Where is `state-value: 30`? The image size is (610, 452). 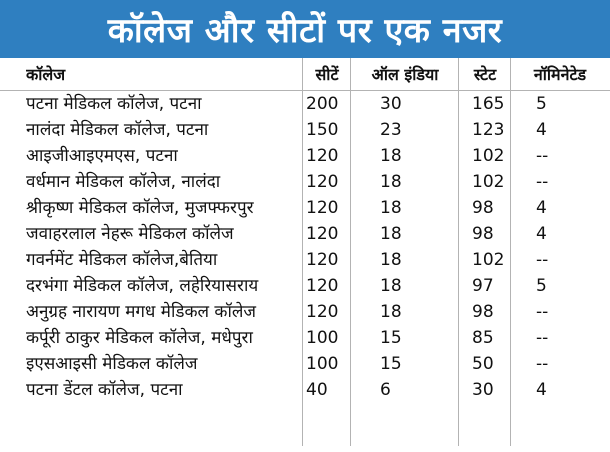 state-value: 30 is located at coordinates (483, 390).